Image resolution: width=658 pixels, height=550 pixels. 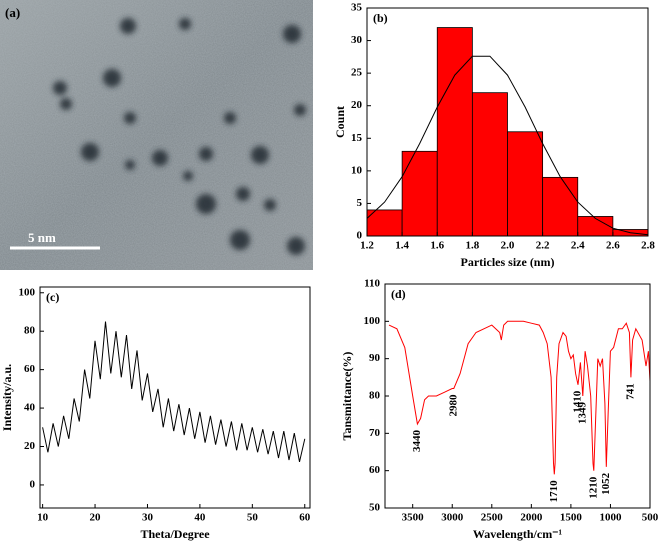 What do you see at coordinates (380, 18) in the screenshot?
I see `panel-label: (b)` at bounding box center [380, 18].